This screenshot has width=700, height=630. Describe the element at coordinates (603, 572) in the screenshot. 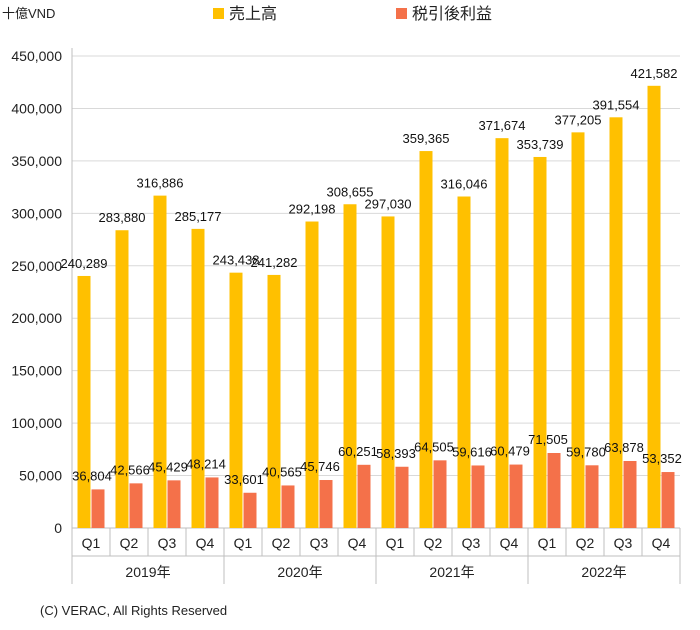

I see `year-label-3: 2022年` at that location.